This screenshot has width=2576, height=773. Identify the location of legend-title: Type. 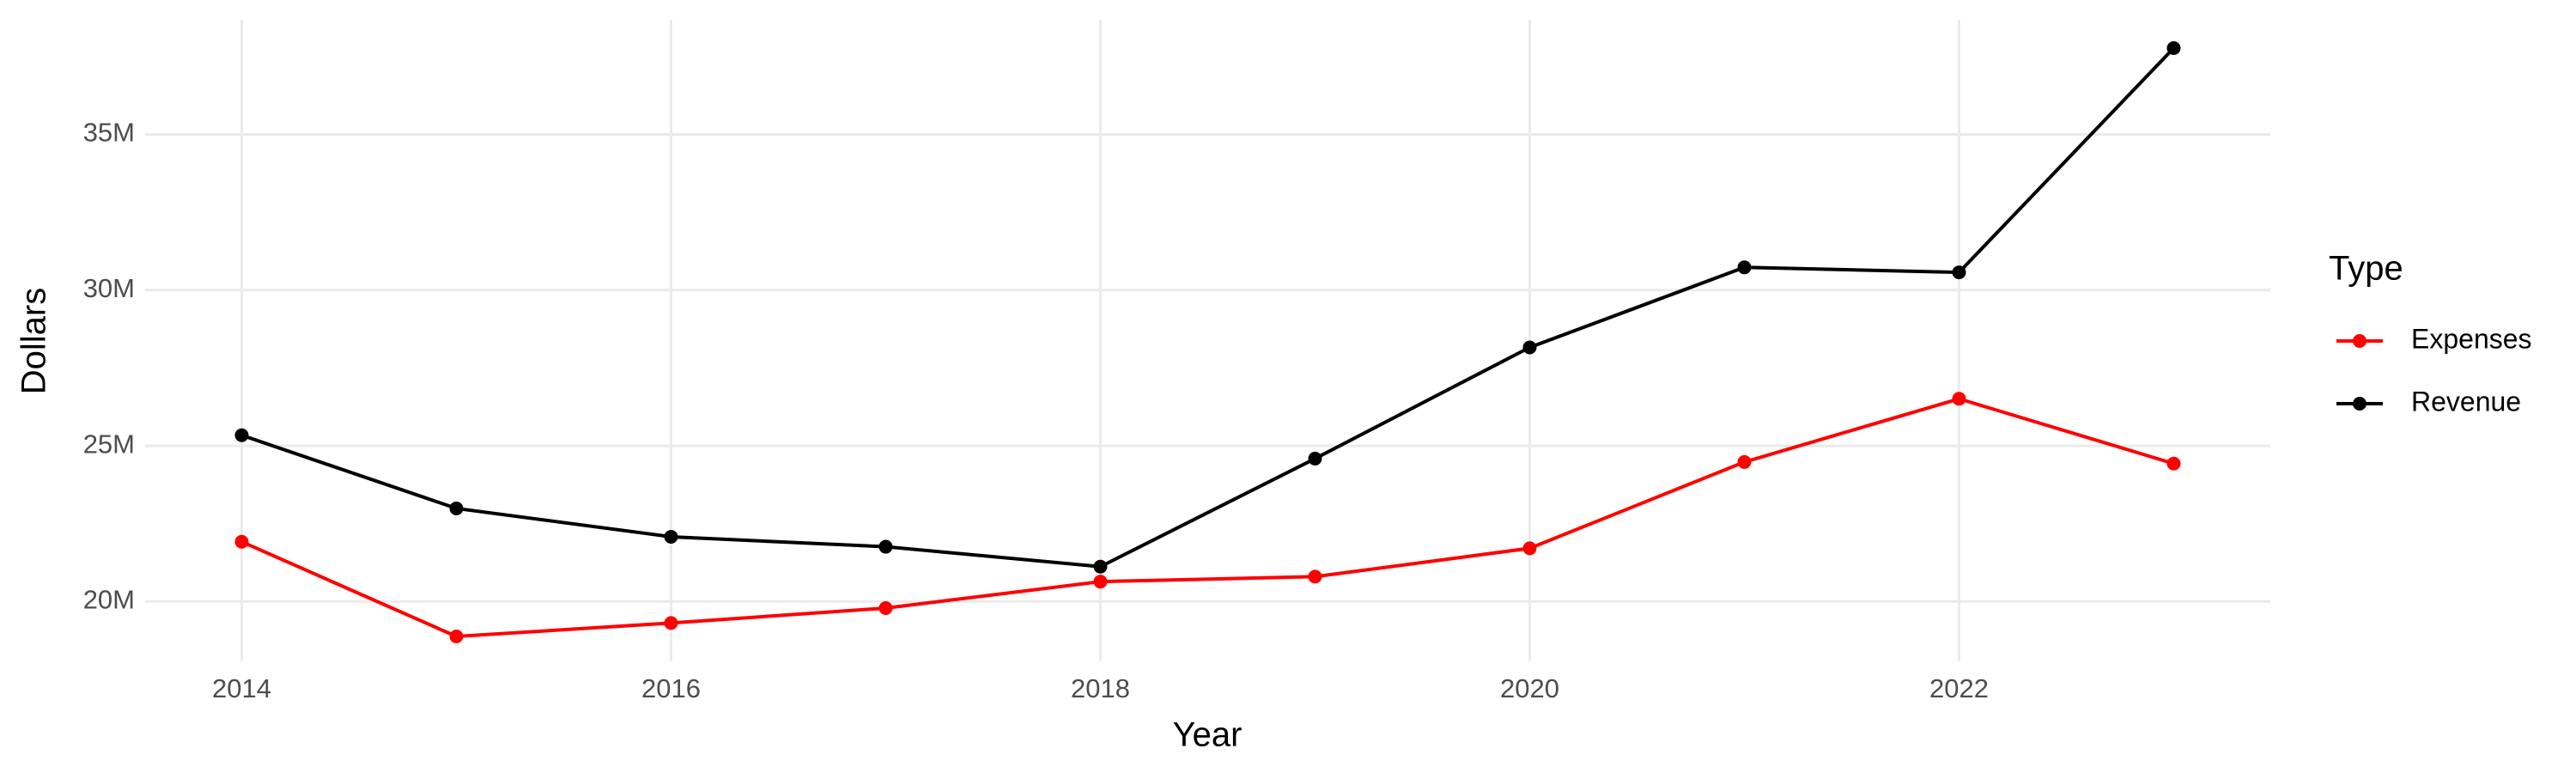
(2366, 269).